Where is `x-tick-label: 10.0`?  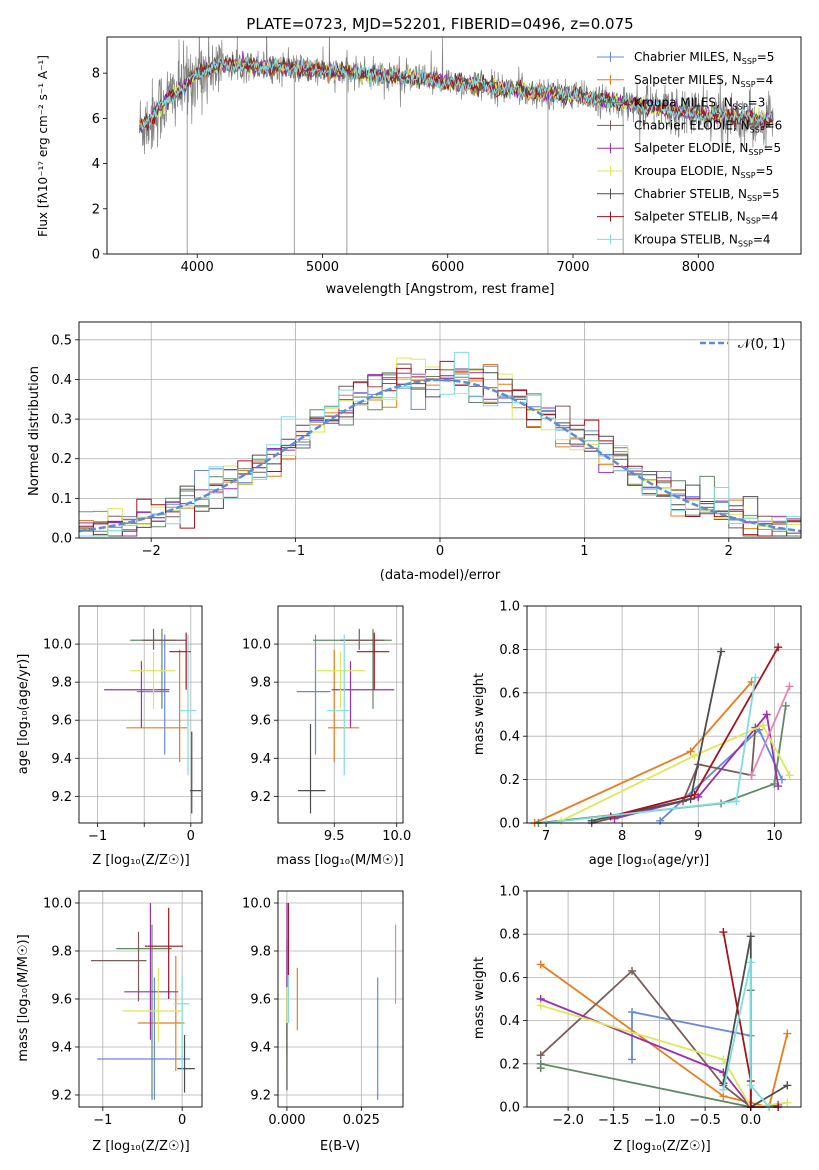
x-tick-label: 10.0 is located at coordinates (396, 836).